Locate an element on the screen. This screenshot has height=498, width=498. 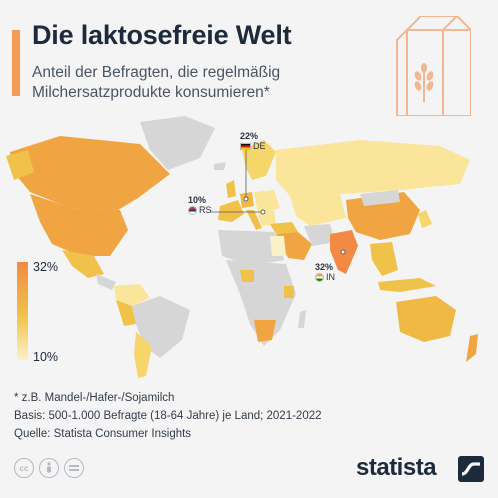
accent-bar is located at coordinates (16, 63).